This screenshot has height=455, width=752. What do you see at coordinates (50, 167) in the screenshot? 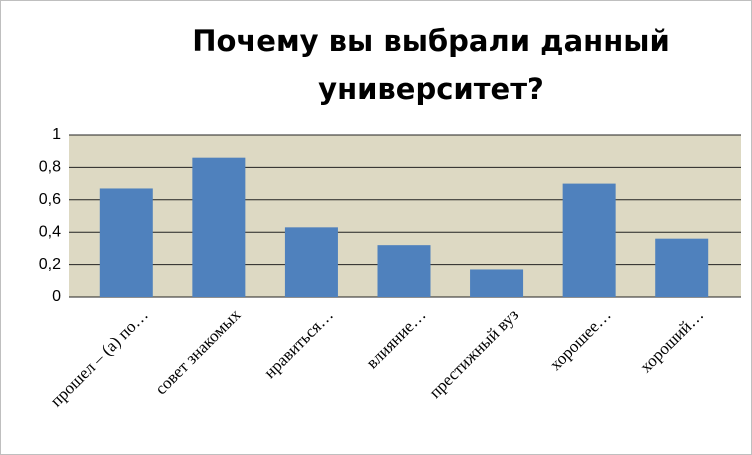
I see `y-tick-label: 0,8` at bounding box center [50, 167].